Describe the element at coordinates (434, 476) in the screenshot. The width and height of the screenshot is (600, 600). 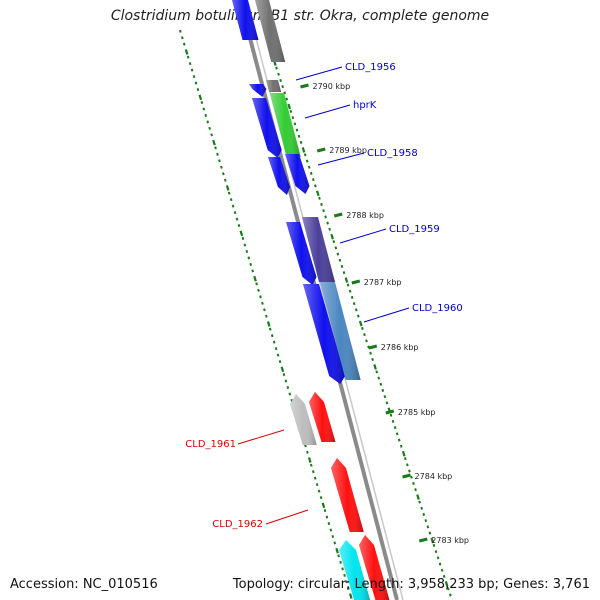
I see `kbp-tick-label: 2784 kbp` at that location.